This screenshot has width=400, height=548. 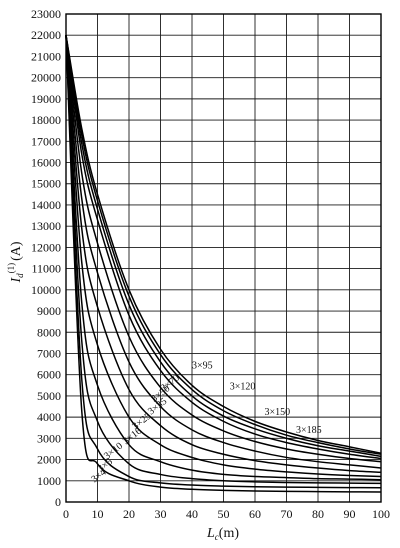 What do you see at coordinates (46, 35) in the screenshot?
I see `y-tick-label: 22000` at bounding box center [46, 35].